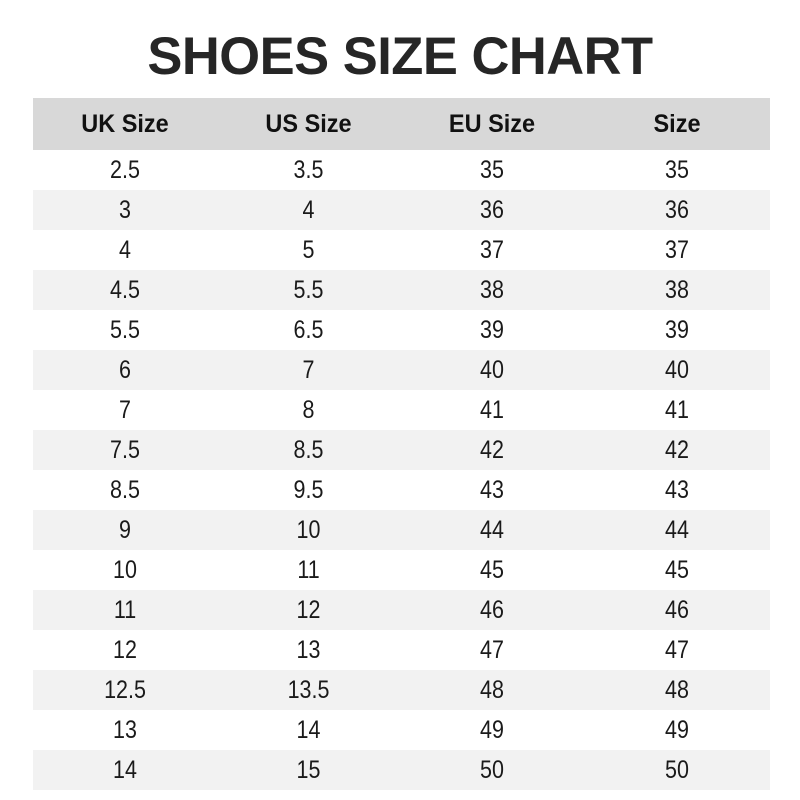 Image resolution: width=800 pixels, height=800 pixels. Describe the element at coordinates (492, 170) in the screenshot. I see `cell-eu-size: 35` at that location.